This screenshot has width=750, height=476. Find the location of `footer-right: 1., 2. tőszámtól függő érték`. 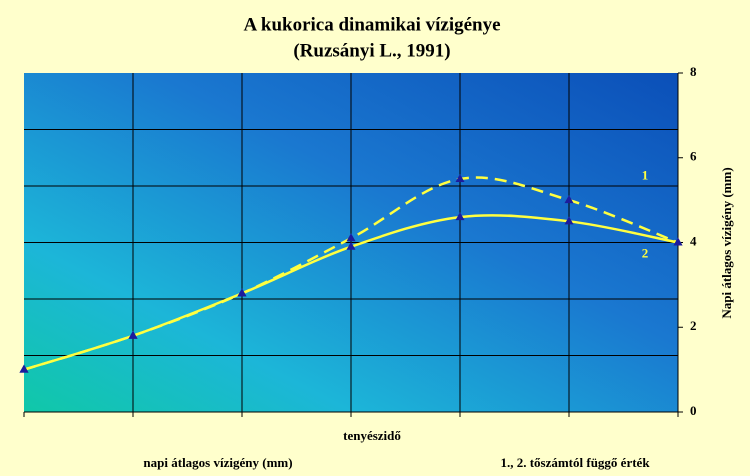

footer-right: 1., 2. tőszámtól függő érték is located at coordinates (575, 462).